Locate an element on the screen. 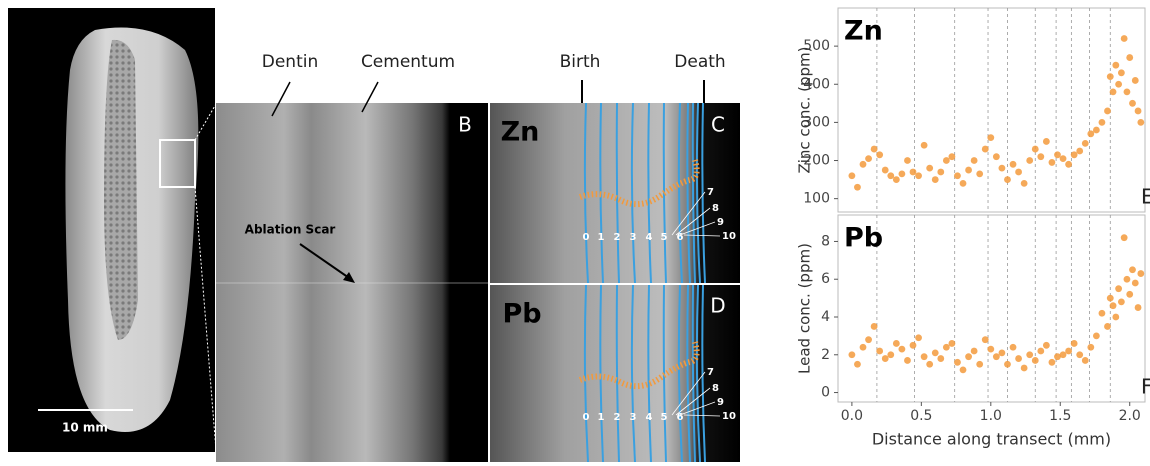 This screenshot has height=466, width=1150. line-number: 4 is located at coordinates (649, 237).